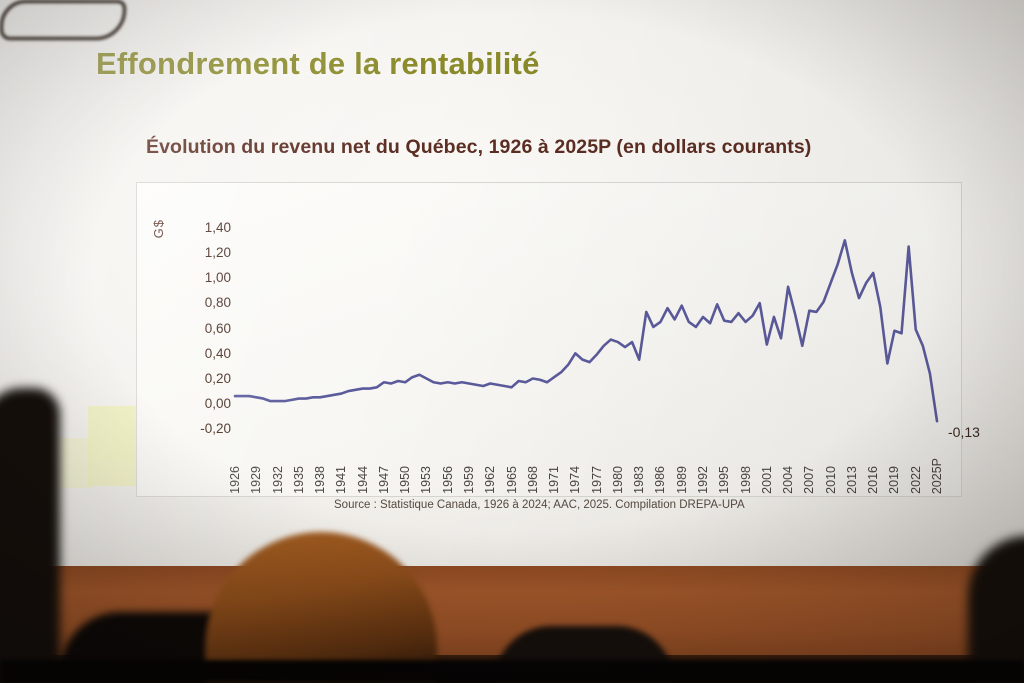 The image size is (1024, 683). I want to click on x-tick-label: 1992, so click(703, 480).